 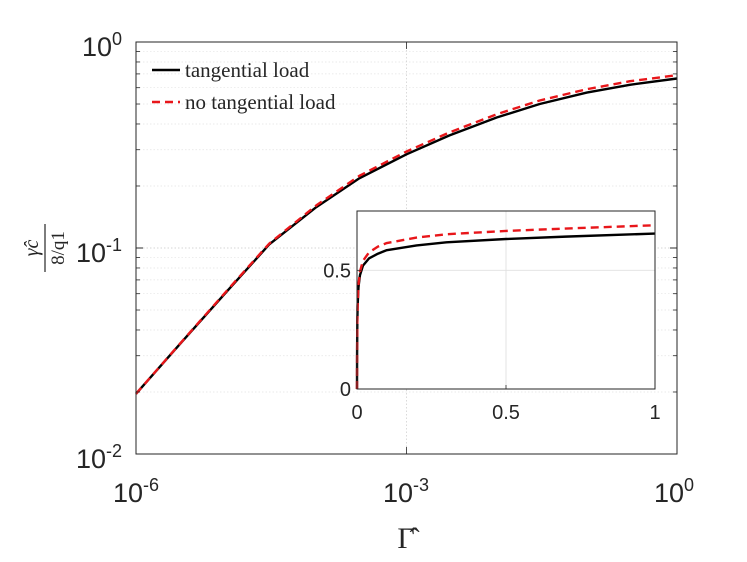 What do you see at coordinates (99, 251) in the screenshot?
I see `y-tick-label-middle: 10-1` at bounding box center [99, 251].